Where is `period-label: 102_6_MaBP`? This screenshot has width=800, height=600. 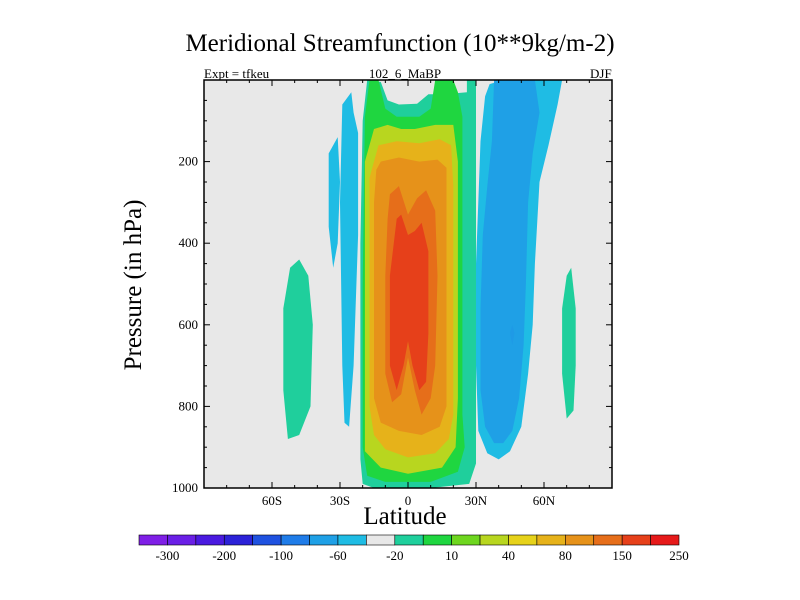
period-label: 102_6_MaBP is located at coordinates (405, 73).